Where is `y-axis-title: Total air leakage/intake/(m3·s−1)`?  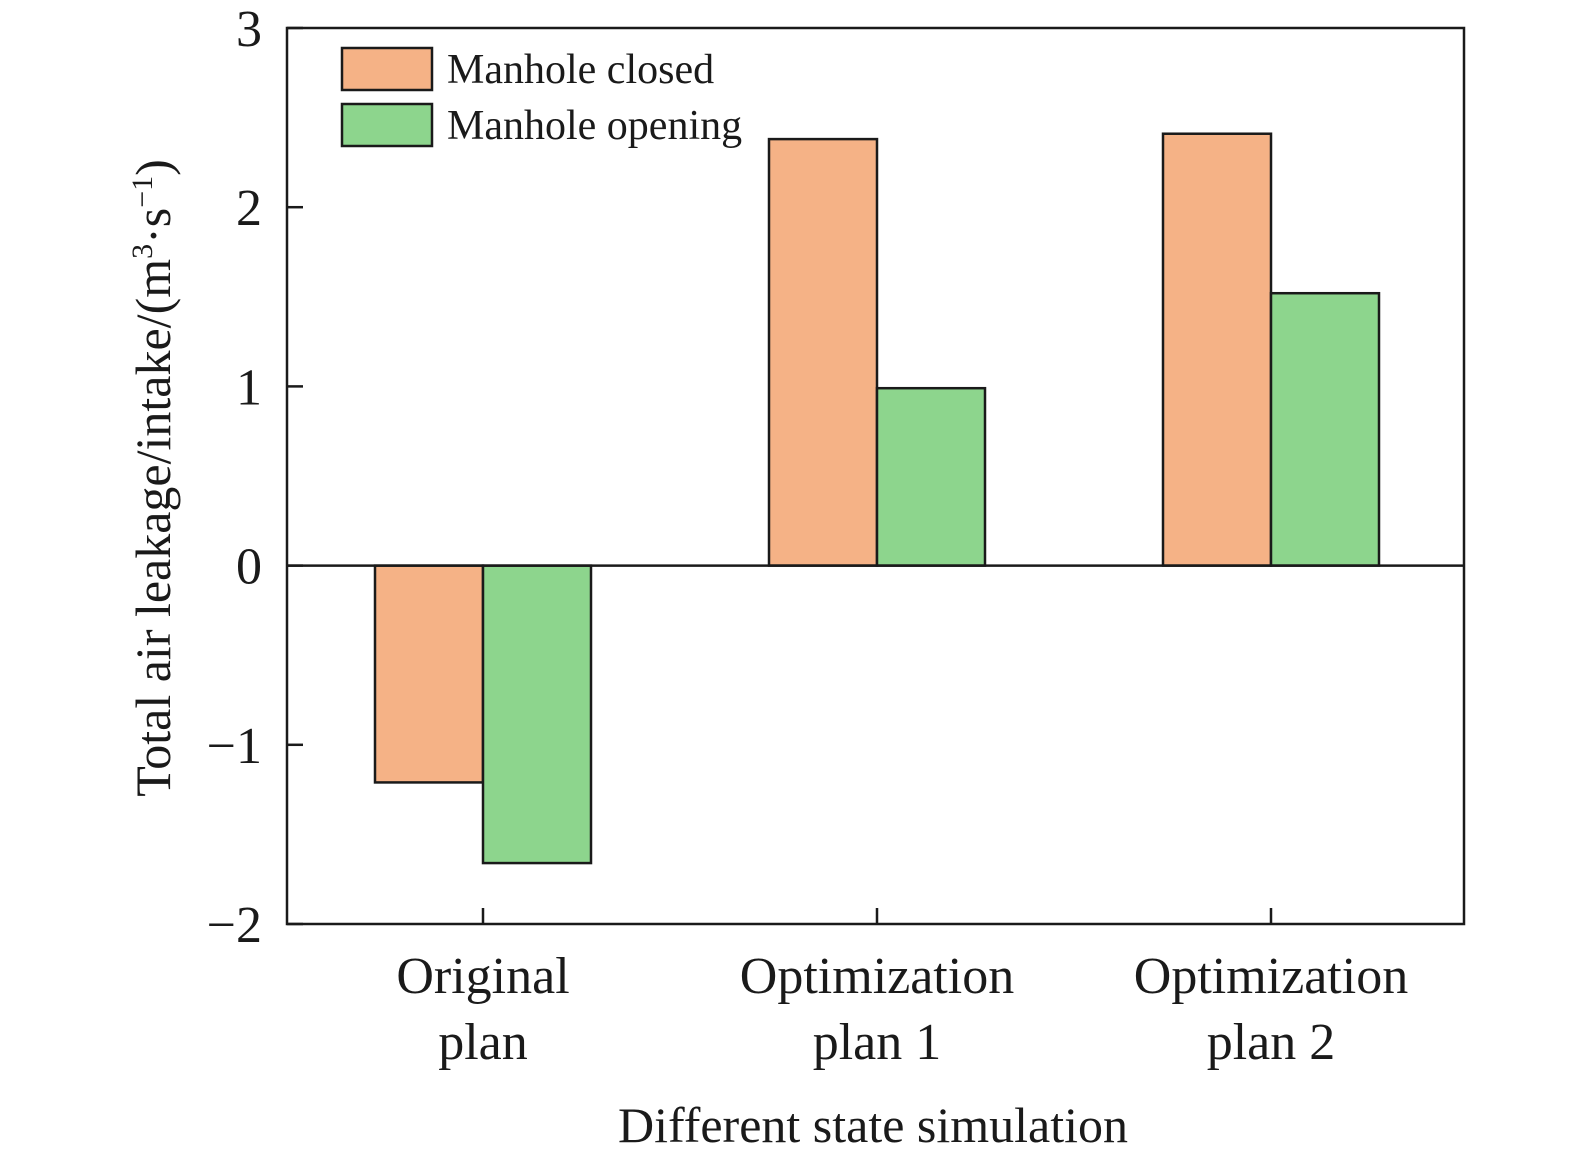 y-axis-title: Total air leakage/intake/(m3·s−1) is located at coordinates (153, 478).